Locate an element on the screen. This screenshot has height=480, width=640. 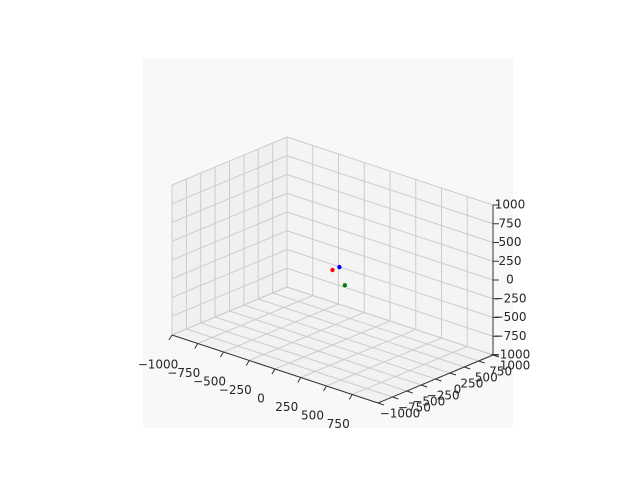
y-tick-label: 1000 is located at coordinates (515, 366).